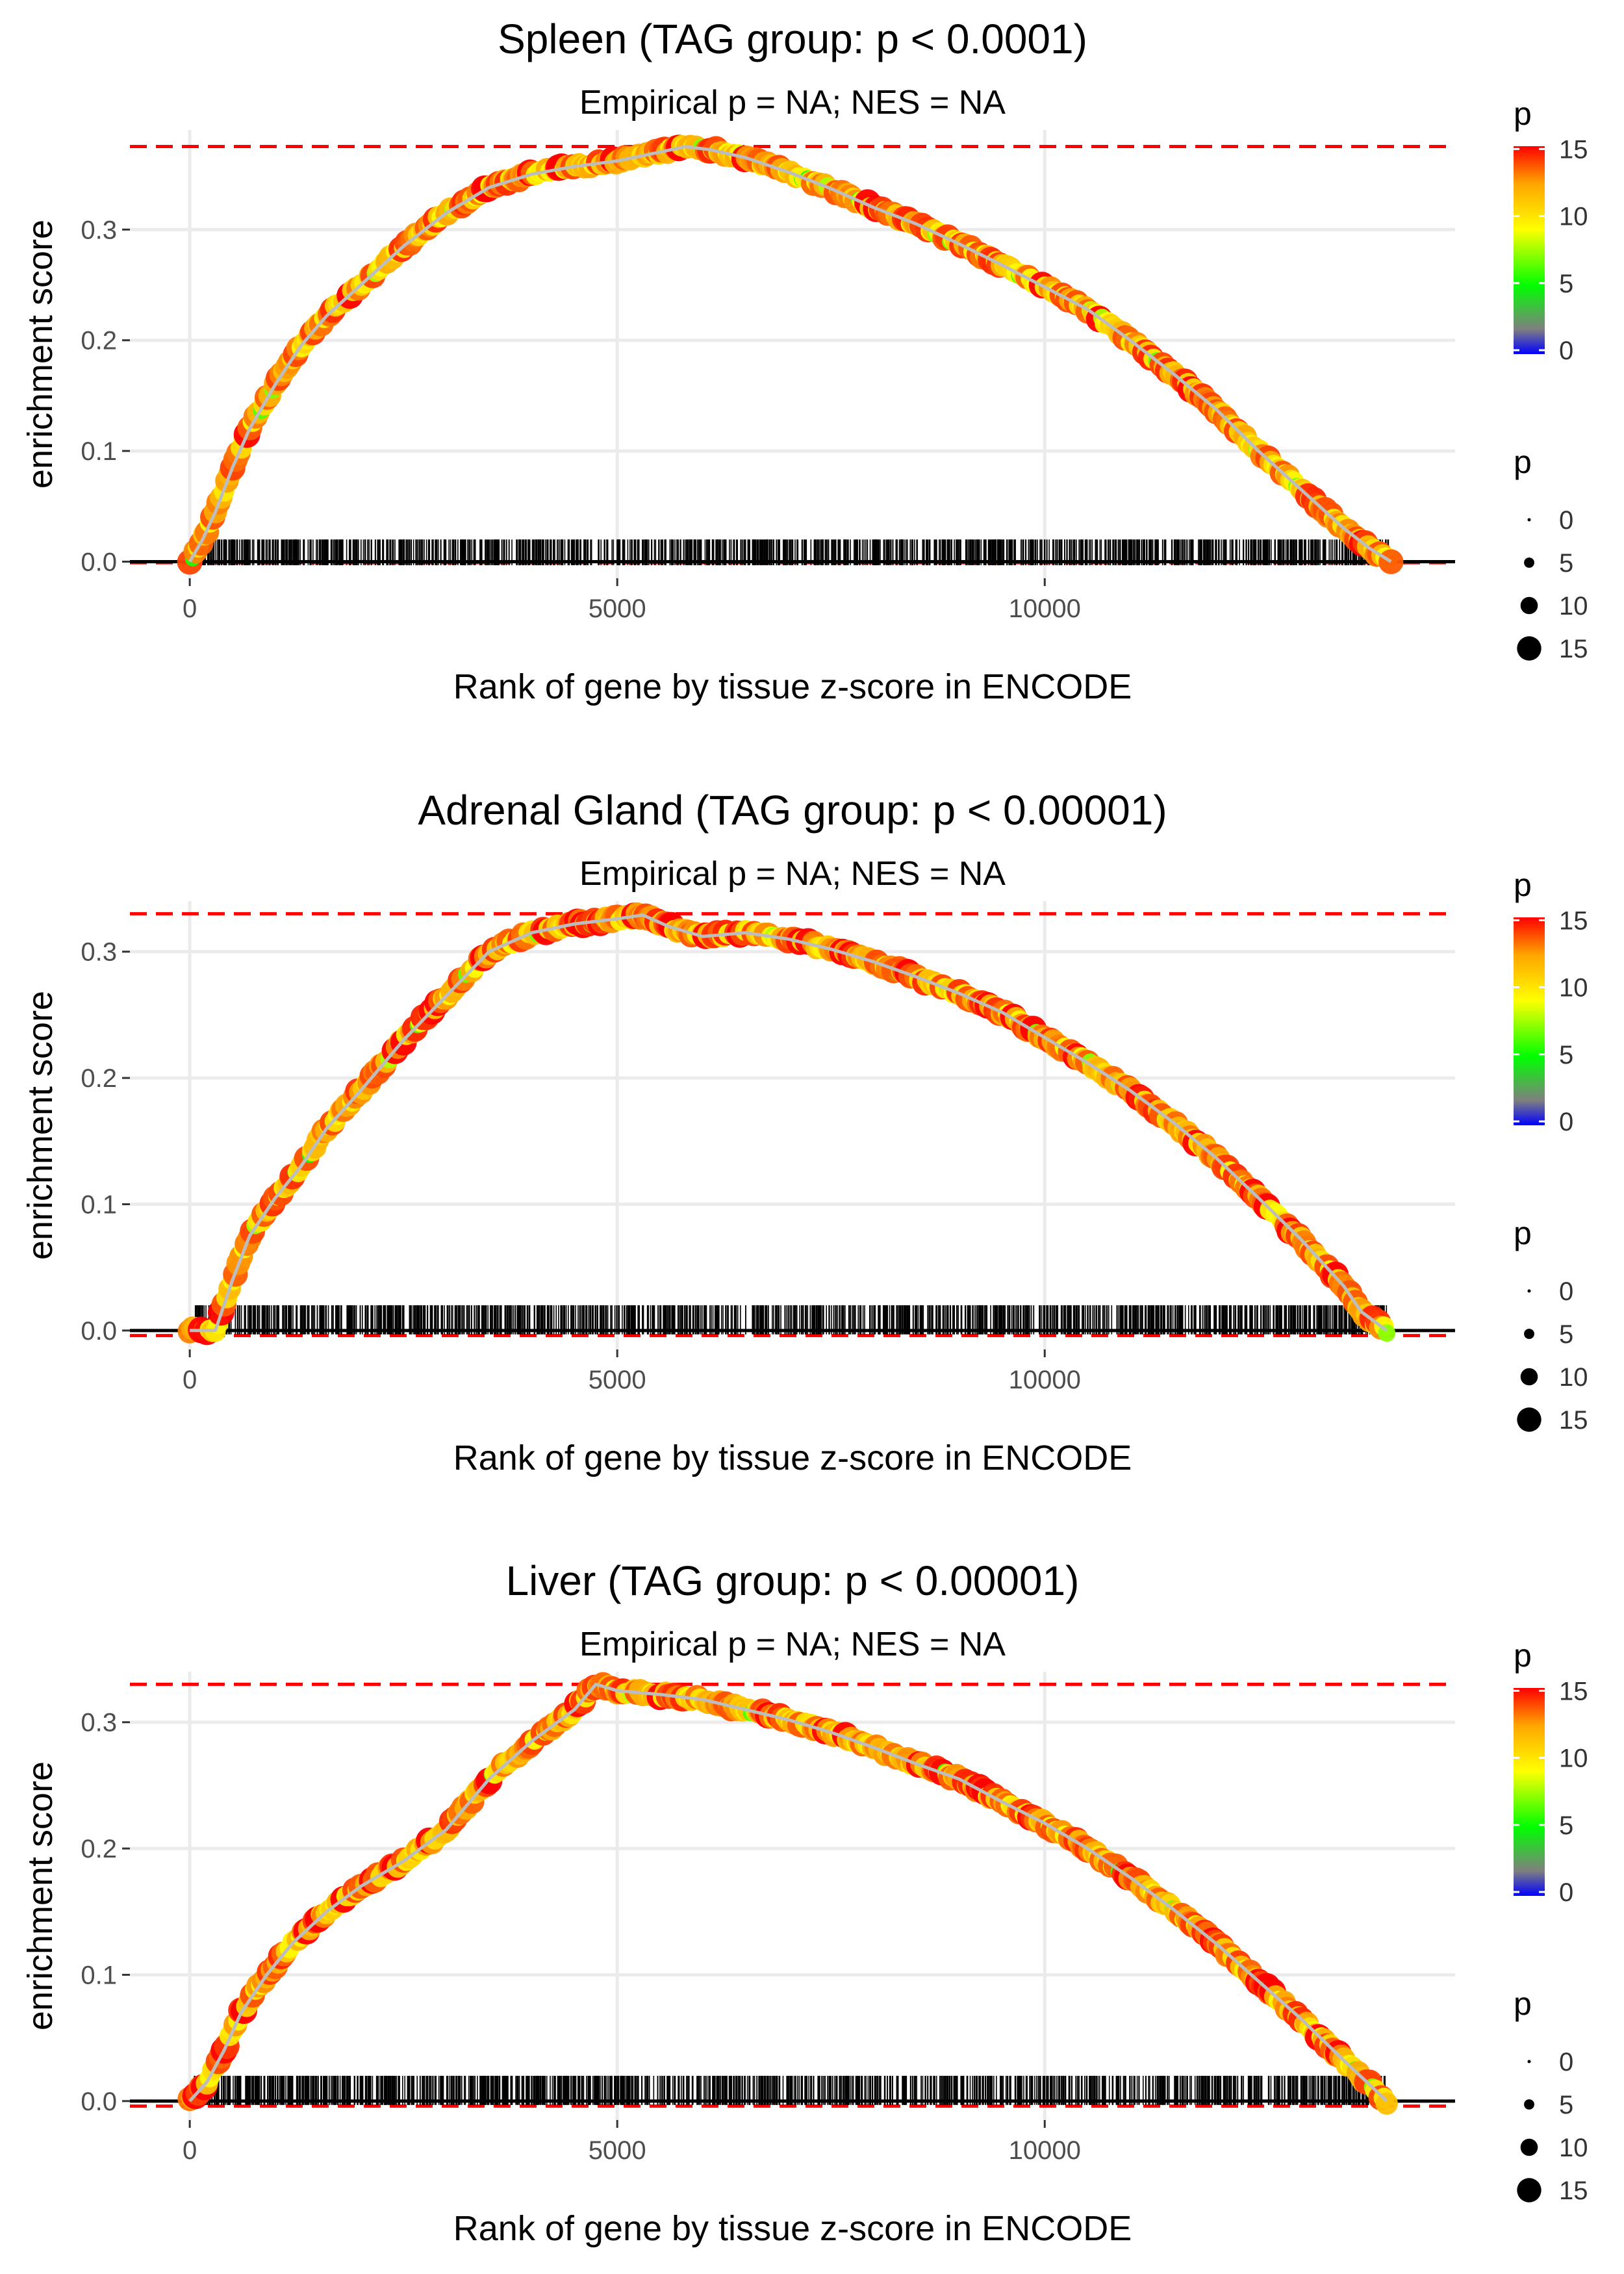  What do you see at coordinates (790, 2090) in the screenshot?
I see `gene-hit-rug` at bounding box center [790, 2090].